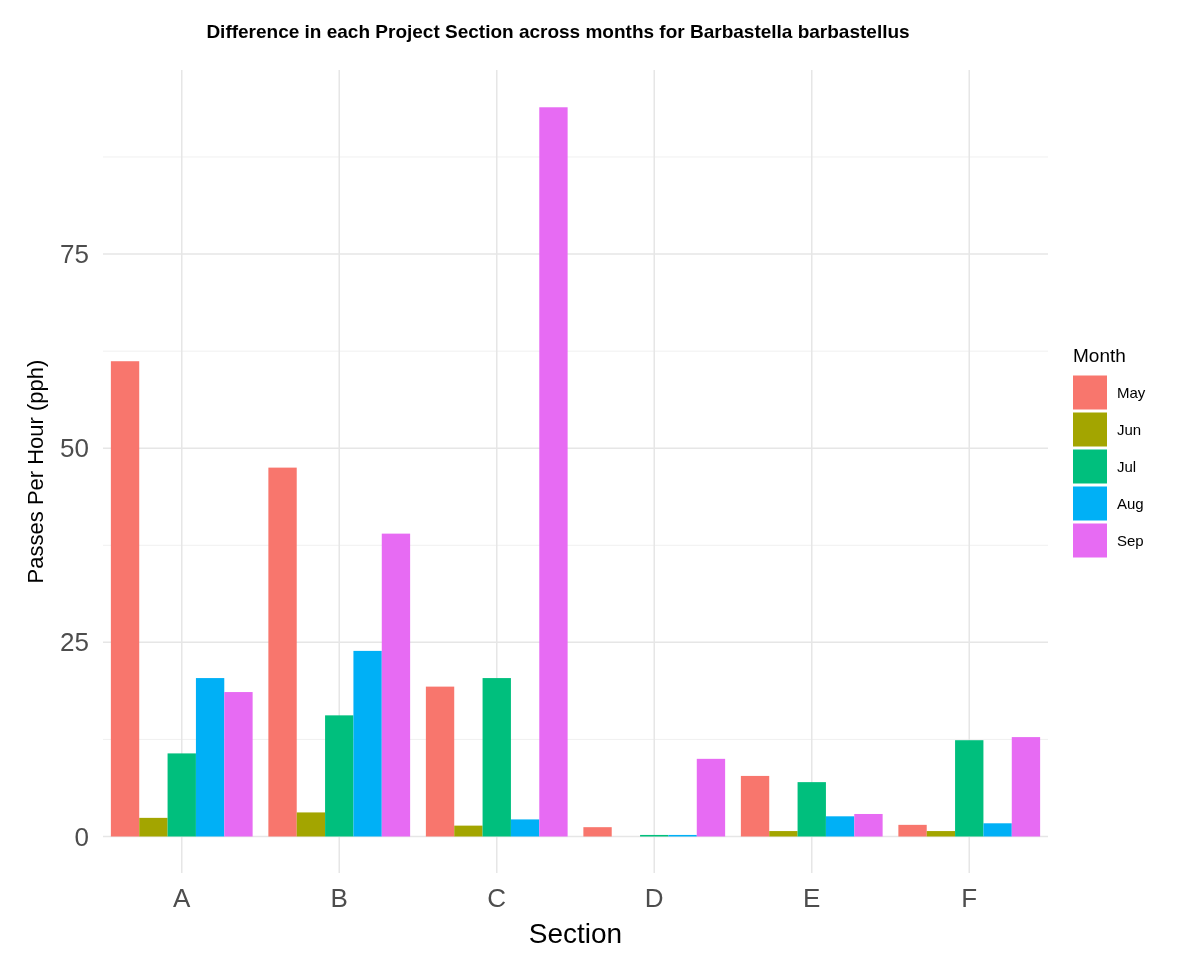 The width and height of the screenshot is (1198, 959). Describe the element at coordinates (1130, 540) in the screenshot. I see `legend-label: Sep` at that location.